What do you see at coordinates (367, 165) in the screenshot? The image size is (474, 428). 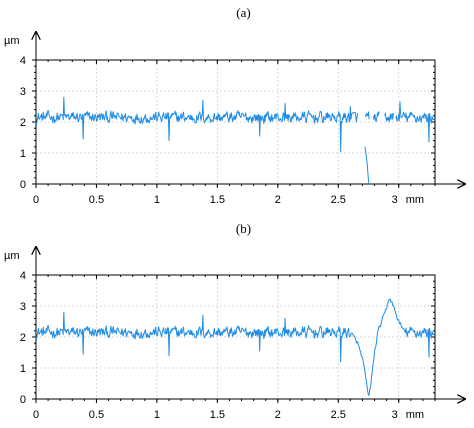 I see `profile-segment` at bounding box center [367, 165].